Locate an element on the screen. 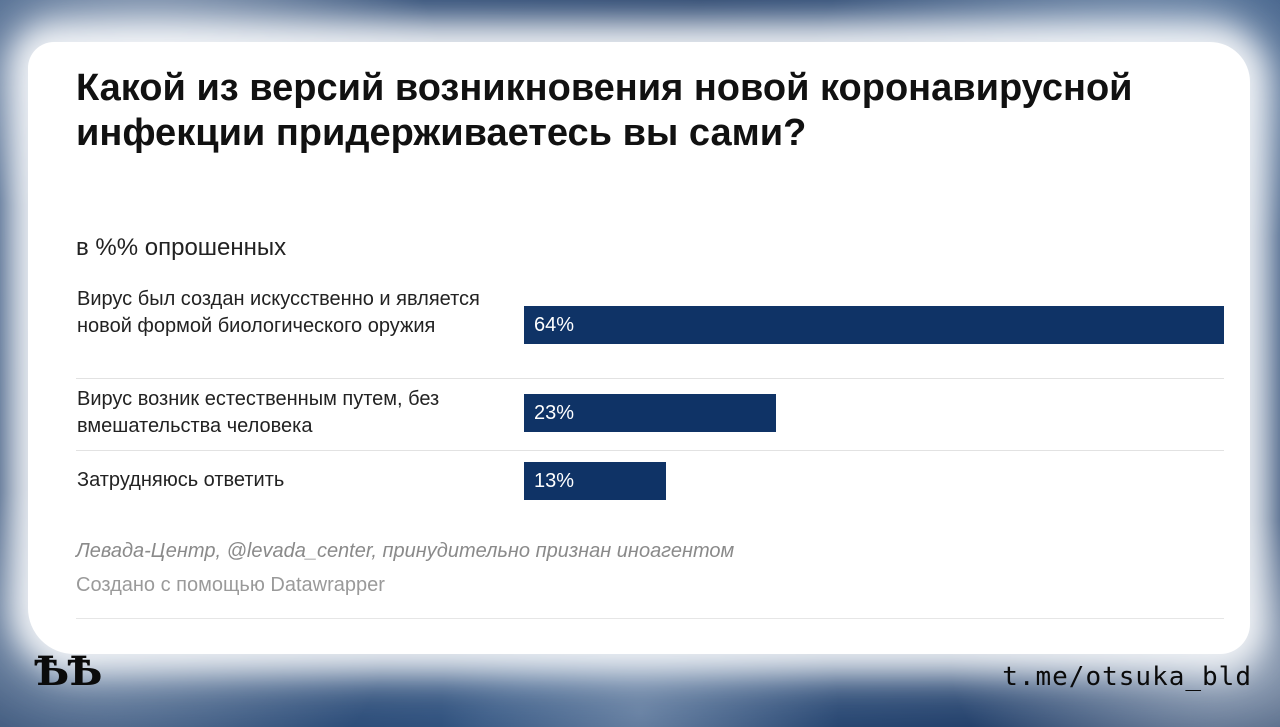 The height and width of the screenshot is (727, 1280). channel-link: t.me/otsuka_bld is located at coordinates (1127, 677).